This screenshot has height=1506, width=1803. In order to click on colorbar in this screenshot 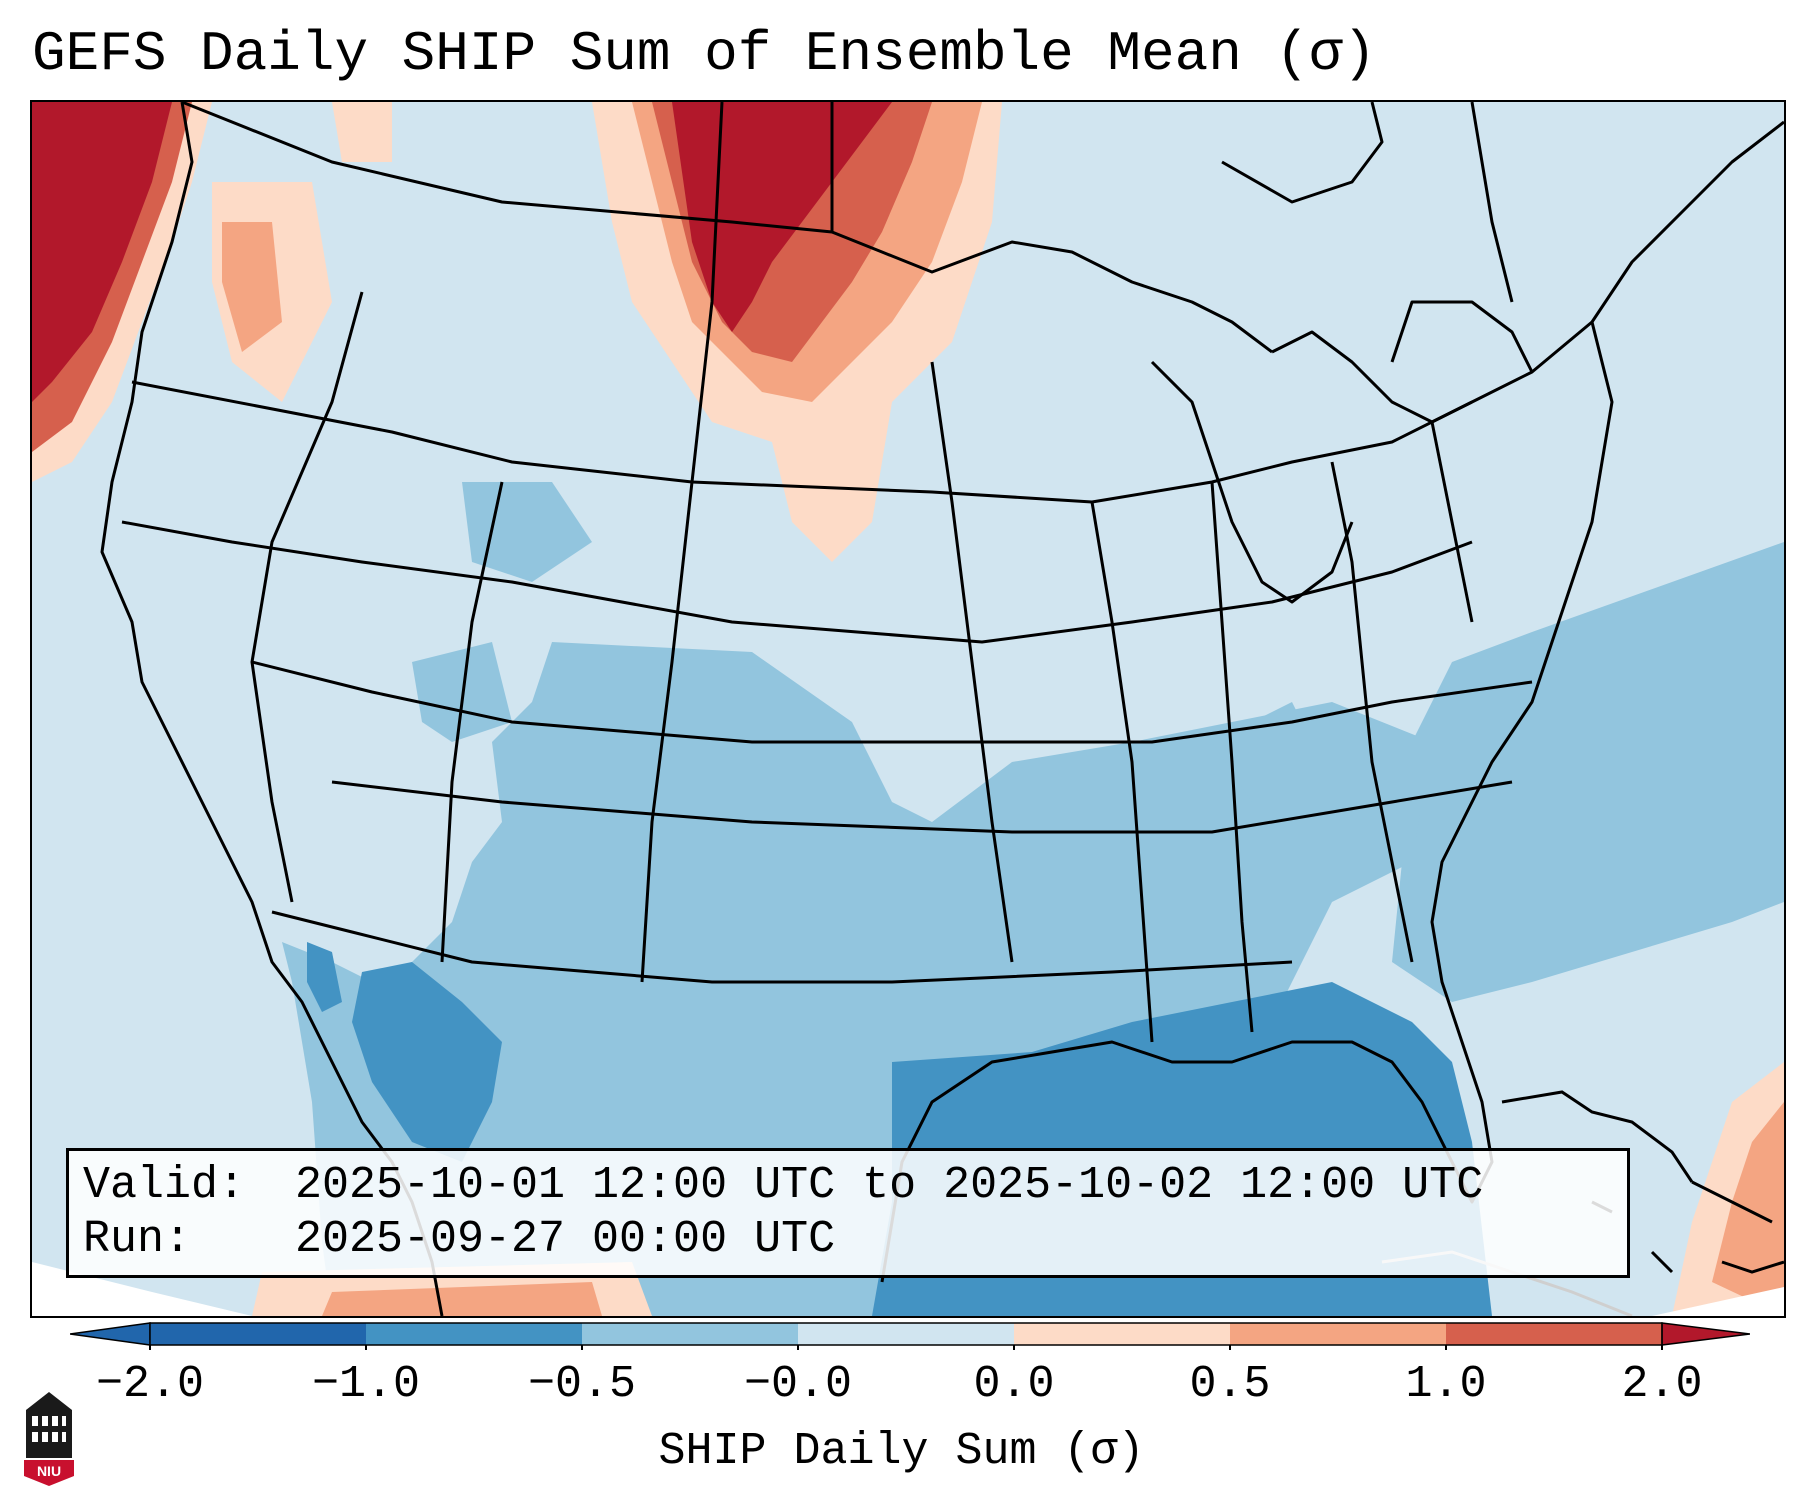, I will do `click(910, 1336)`.